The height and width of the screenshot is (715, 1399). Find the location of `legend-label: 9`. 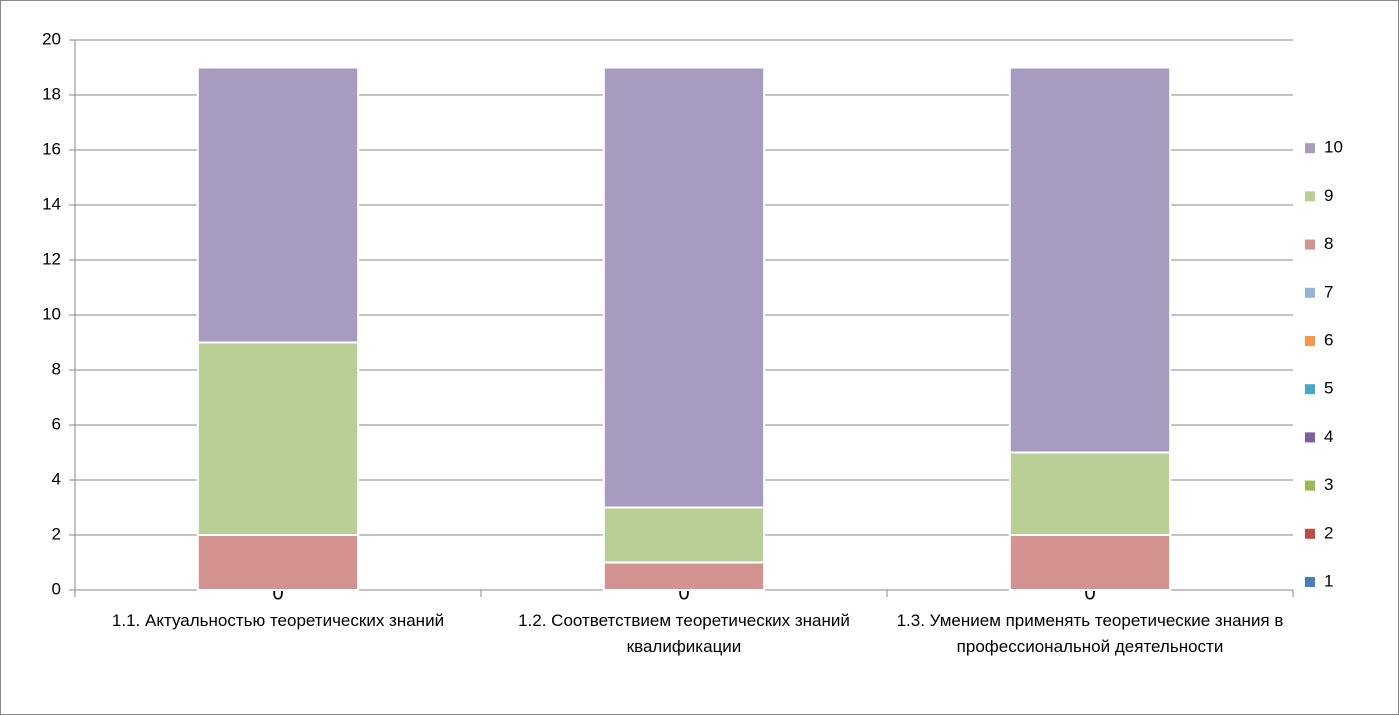

legend-label: 9 is located at coordinates (1328, 195).